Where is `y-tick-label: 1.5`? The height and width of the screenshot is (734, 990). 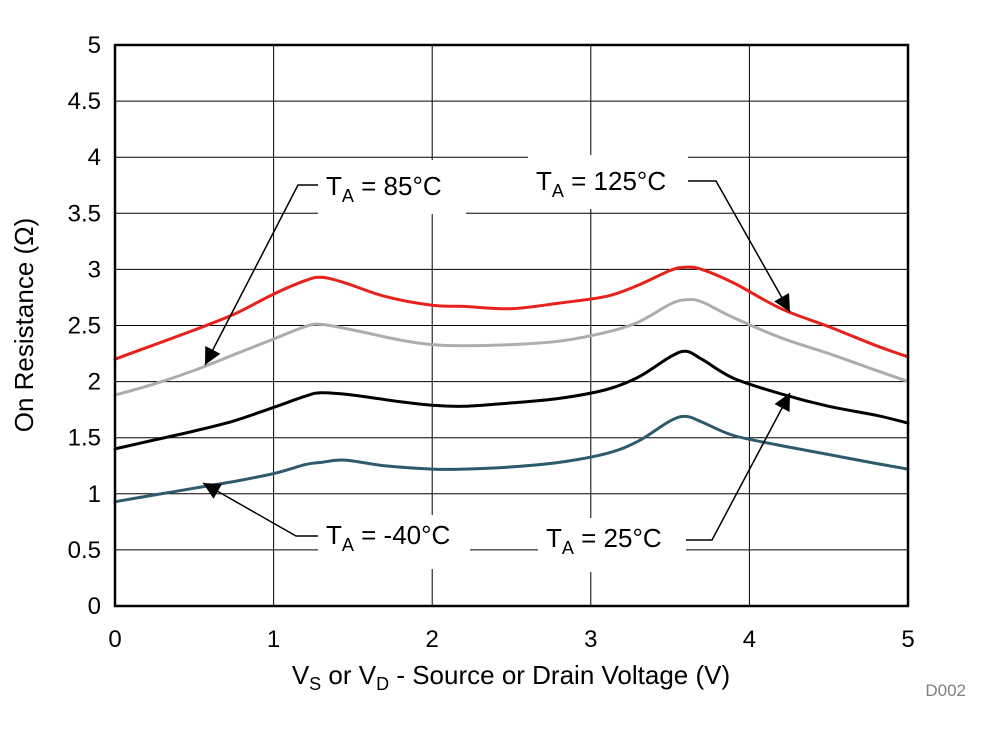 y-tick-label: 1.5 is located at coordinates (84, 438).